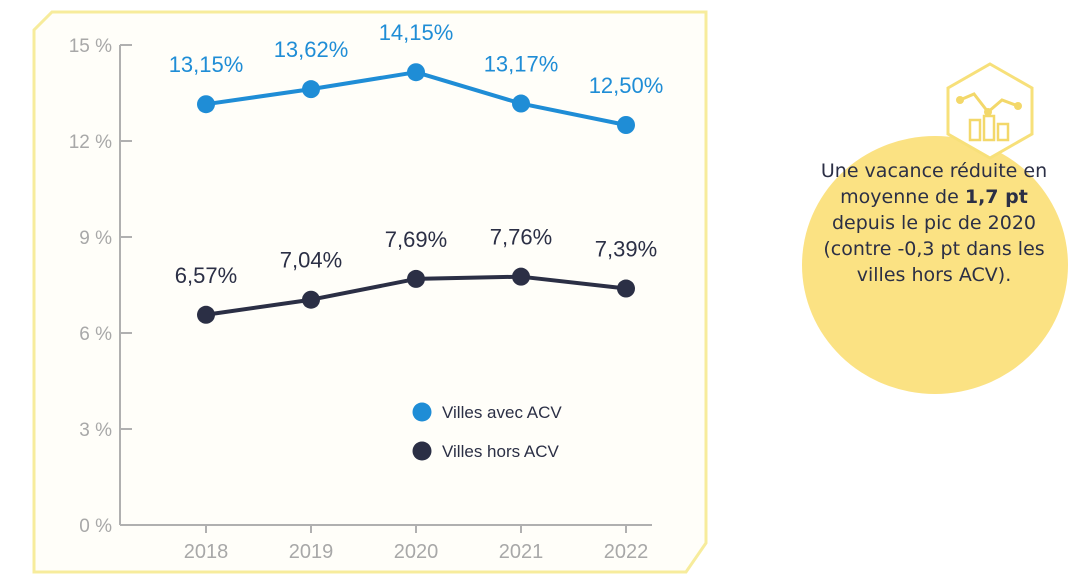 Image resolution: width=1078 pixels, height=580 pixels. I want to click on x-tick-label: 2021, so click(521, 552).